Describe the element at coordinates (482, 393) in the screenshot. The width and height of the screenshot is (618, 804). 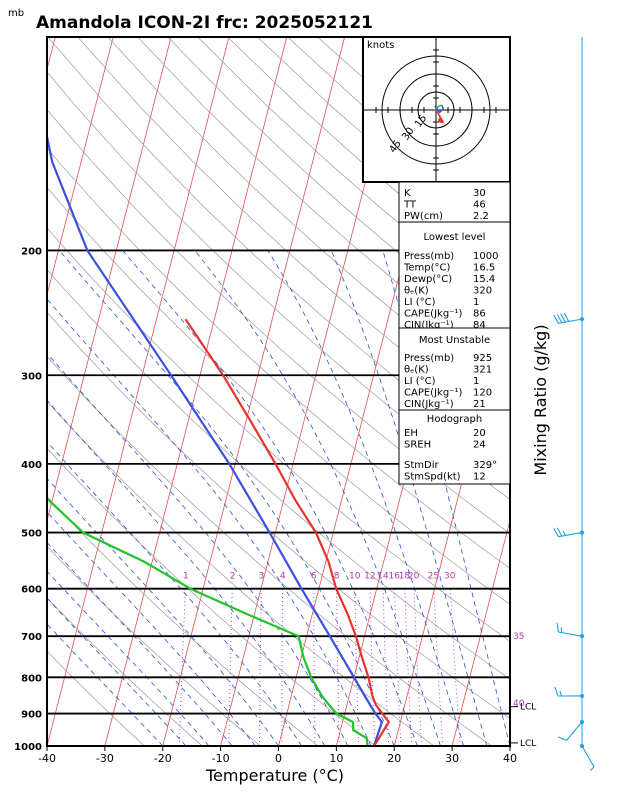
I see `table-row-value: 120` at that location.